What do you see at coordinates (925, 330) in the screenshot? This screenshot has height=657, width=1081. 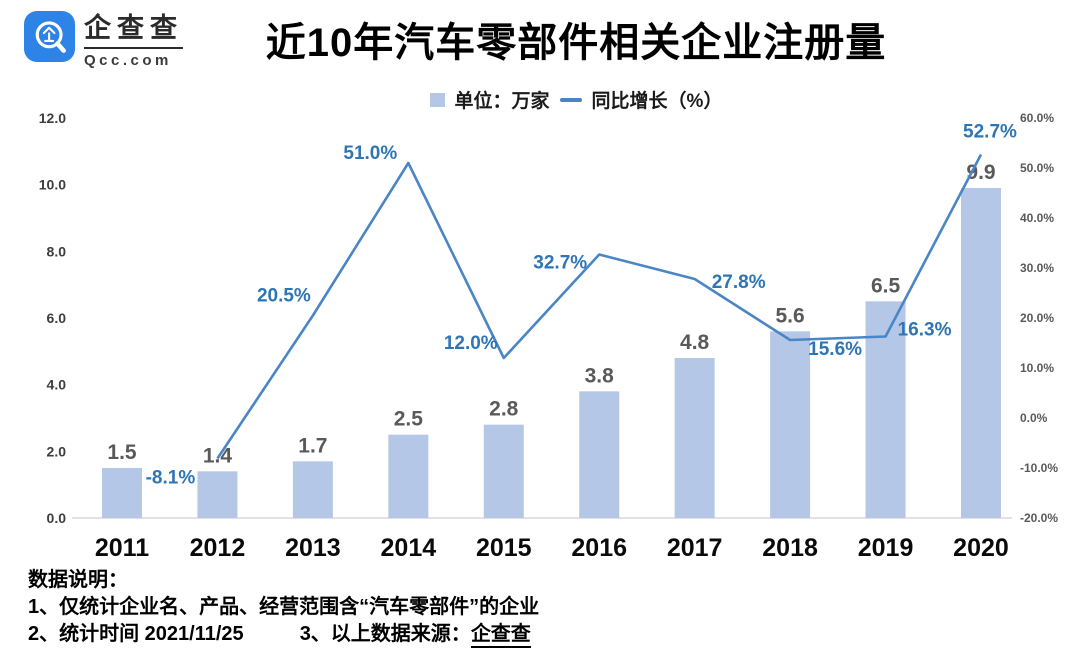 I see `growth-label: 16.3%` at bounding box center [925, 330].